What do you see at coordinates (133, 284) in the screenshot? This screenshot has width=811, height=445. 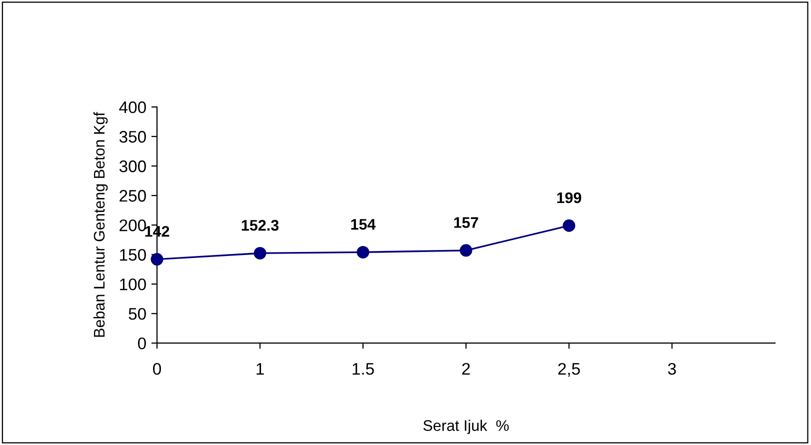 I see `y-tick-label: 100` at bounding box center [133, 284].